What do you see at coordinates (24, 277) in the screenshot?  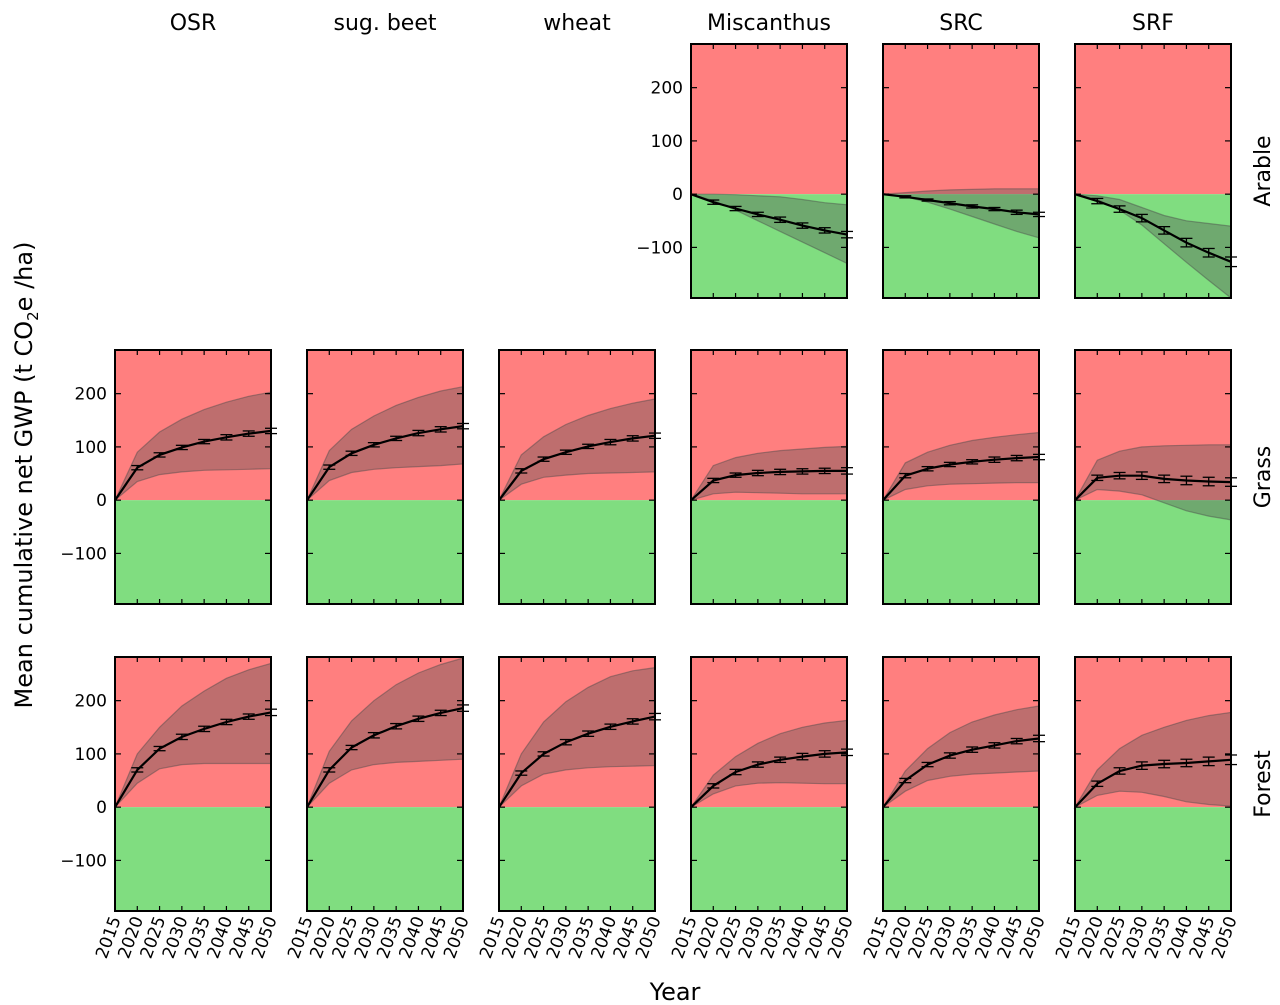 I see `y-axis-title-post: e /ha)` at bounding box center [24, 277].